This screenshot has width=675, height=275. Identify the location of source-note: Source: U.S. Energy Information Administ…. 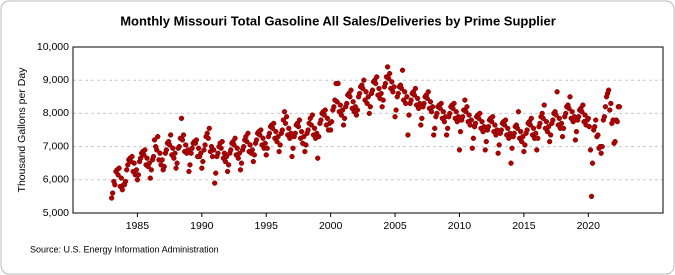
(124, 249).